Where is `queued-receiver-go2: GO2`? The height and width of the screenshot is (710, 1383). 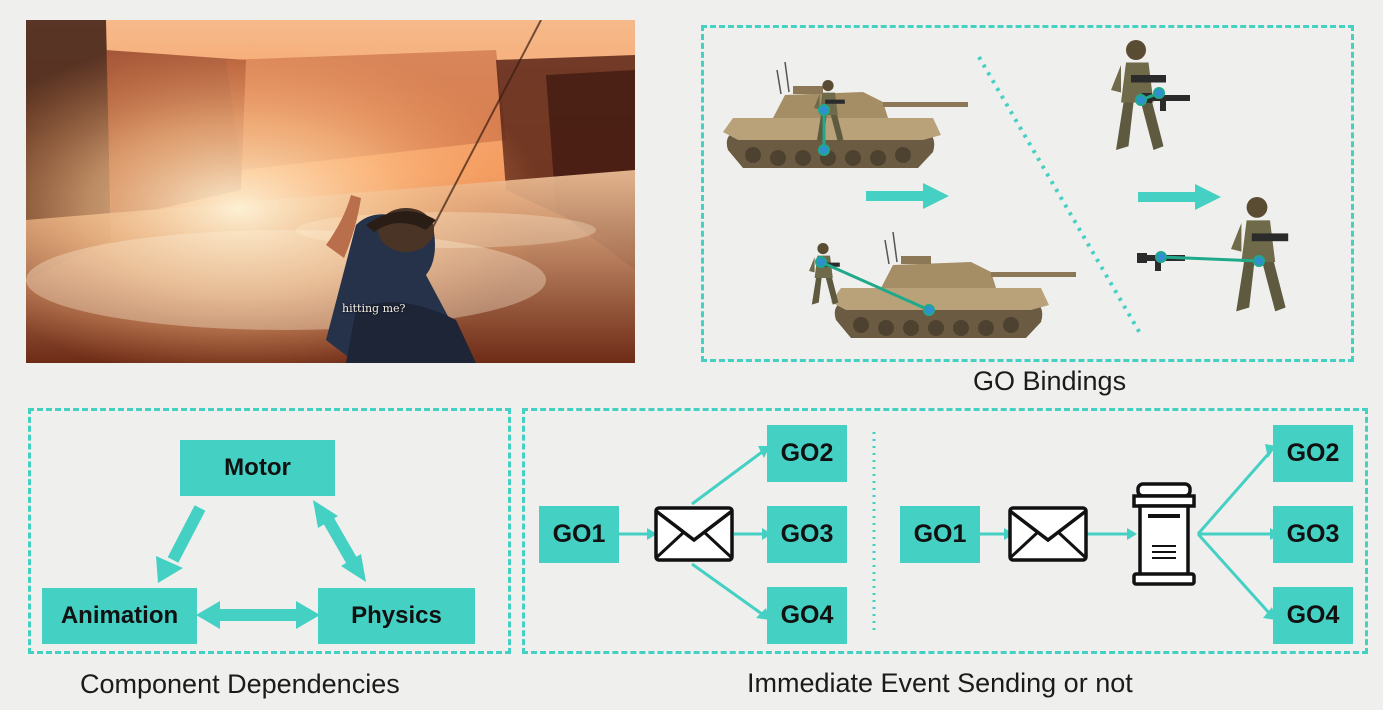
queued-receiver-go2: GO2 is located at coordinates (1313, 453).